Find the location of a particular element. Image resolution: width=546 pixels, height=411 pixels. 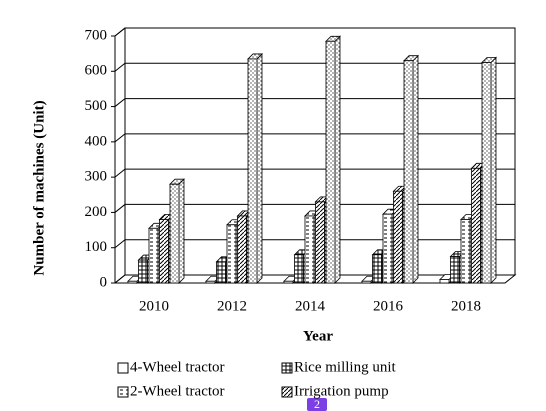

x-tick-label: 2012 is located at coordinates (232, 306).